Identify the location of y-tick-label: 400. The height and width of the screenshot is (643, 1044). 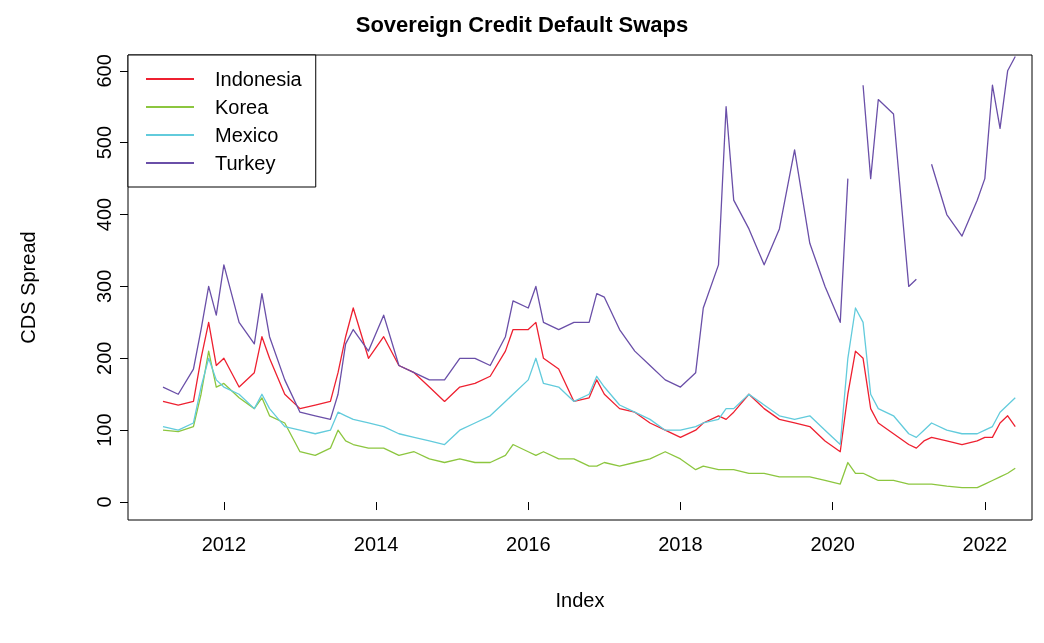
(104, 214).